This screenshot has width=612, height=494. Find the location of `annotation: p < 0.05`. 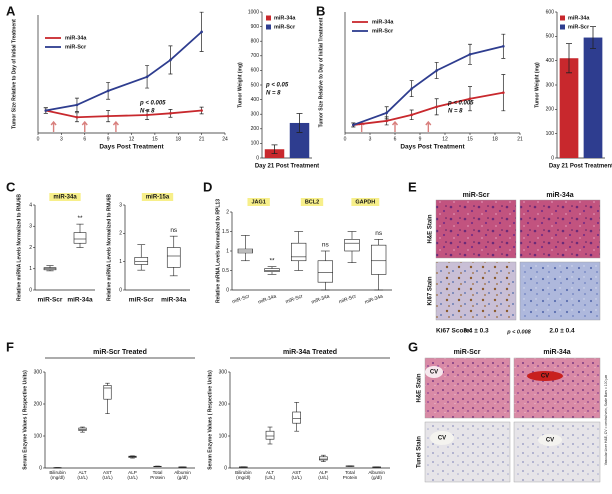

annotation: p < 0.05 is located at coordinates (277, 86).